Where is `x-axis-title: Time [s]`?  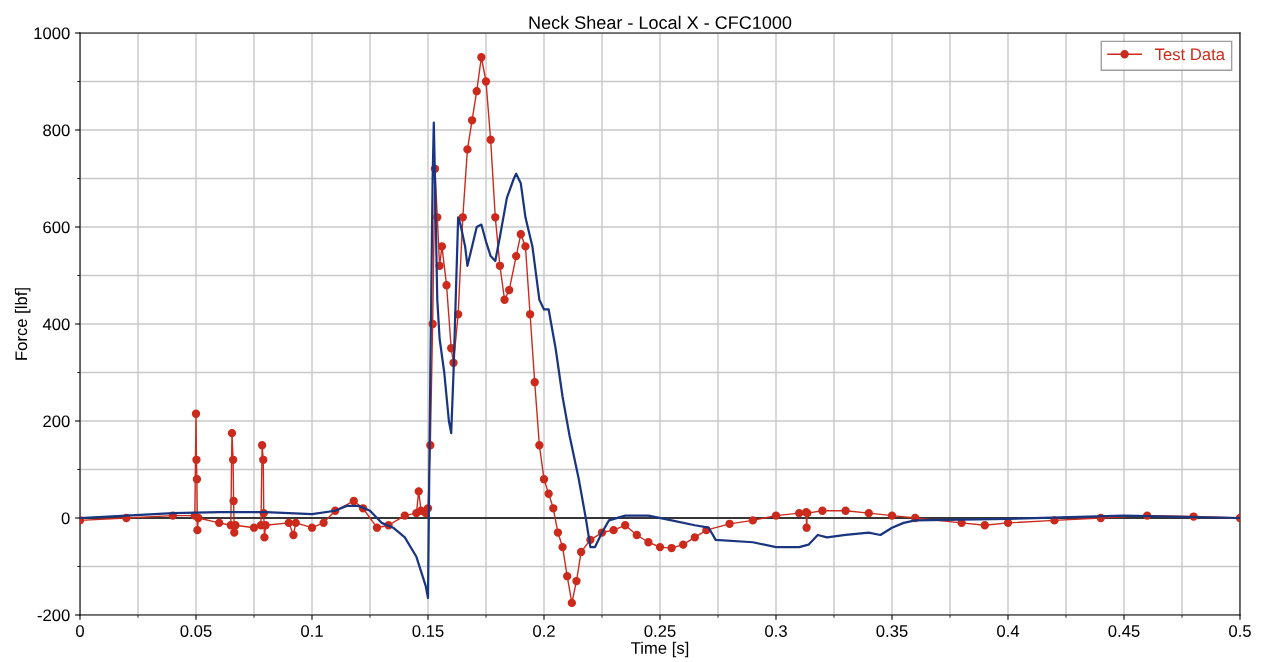
x-axis-title: Time [s] is located at coordinates (660, 649).